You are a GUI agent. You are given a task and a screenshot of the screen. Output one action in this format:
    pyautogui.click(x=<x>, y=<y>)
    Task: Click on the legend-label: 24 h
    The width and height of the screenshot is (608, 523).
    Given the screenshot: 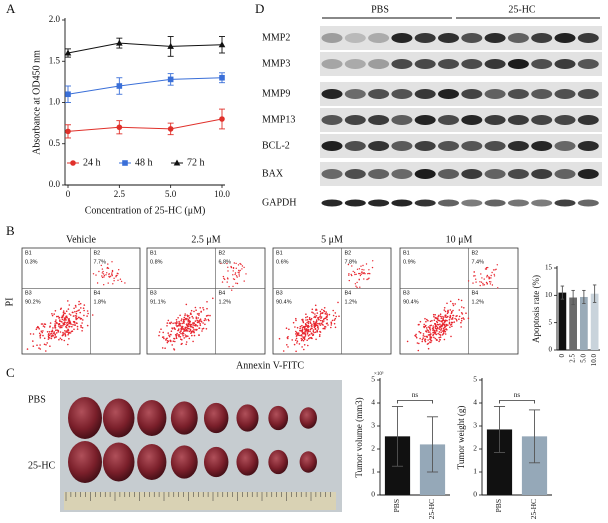 What is the action you would take?
    pyautogui.click(x=92, y=162)
    